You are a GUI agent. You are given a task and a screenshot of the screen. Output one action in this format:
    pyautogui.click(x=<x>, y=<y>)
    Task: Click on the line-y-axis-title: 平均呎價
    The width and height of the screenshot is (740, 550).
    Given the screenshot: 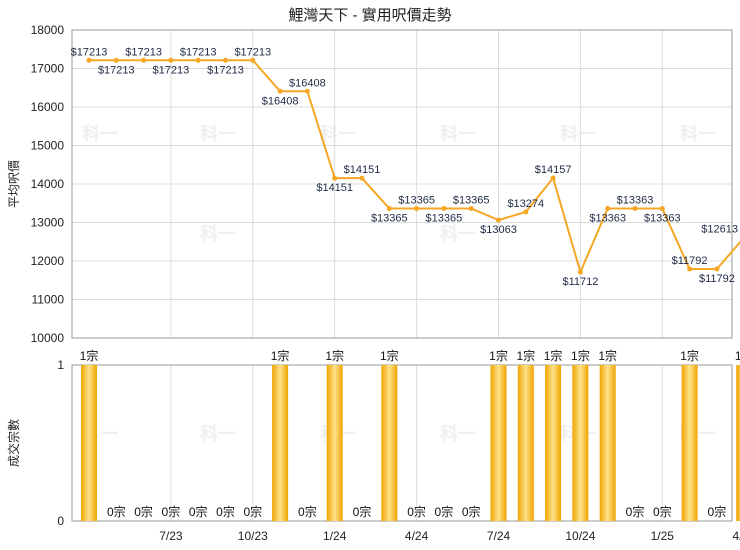 What is the action you would take?
    pyautogui.click(x=14, y=184)
    